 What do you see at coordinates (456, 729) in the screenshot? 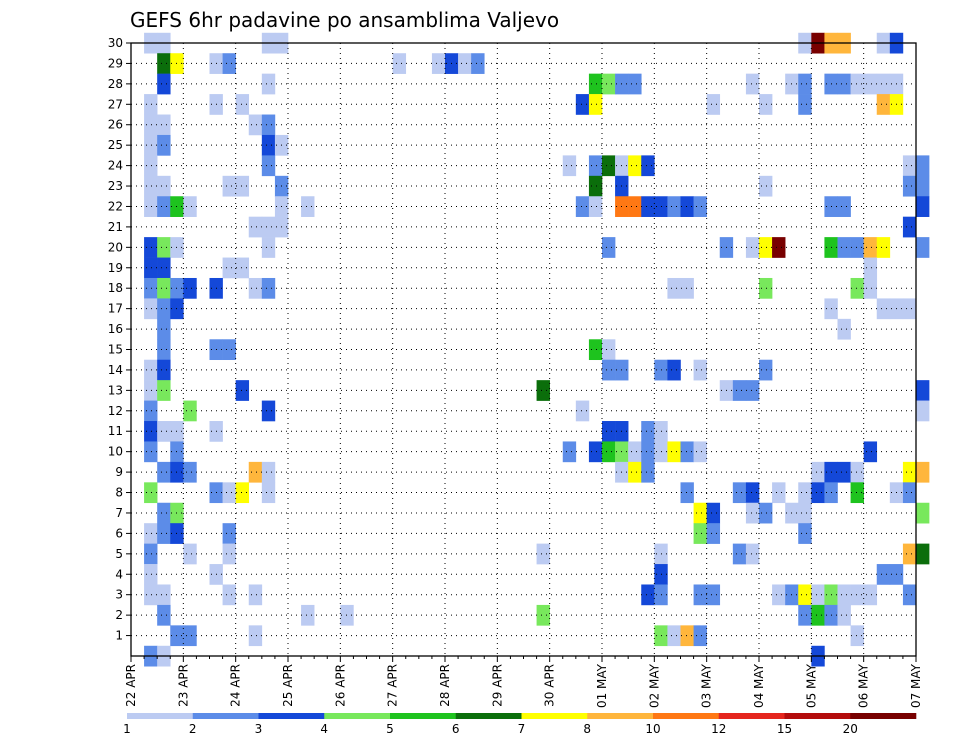
I see `colorbar-tick-label: 6` at bounding box center [456, 729].